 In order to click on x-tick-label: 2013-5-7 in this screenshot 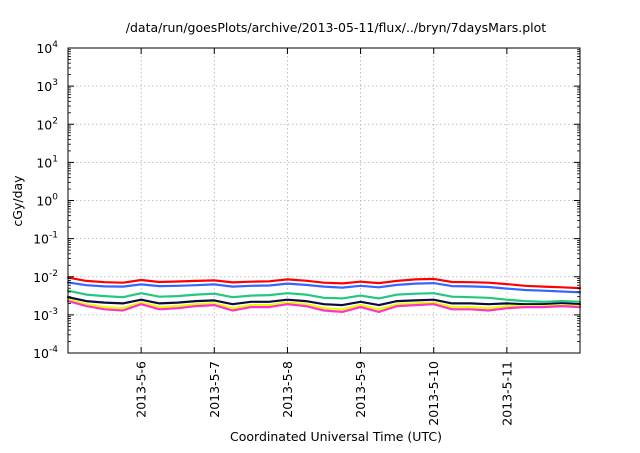, I will do `click(214, 389)`.